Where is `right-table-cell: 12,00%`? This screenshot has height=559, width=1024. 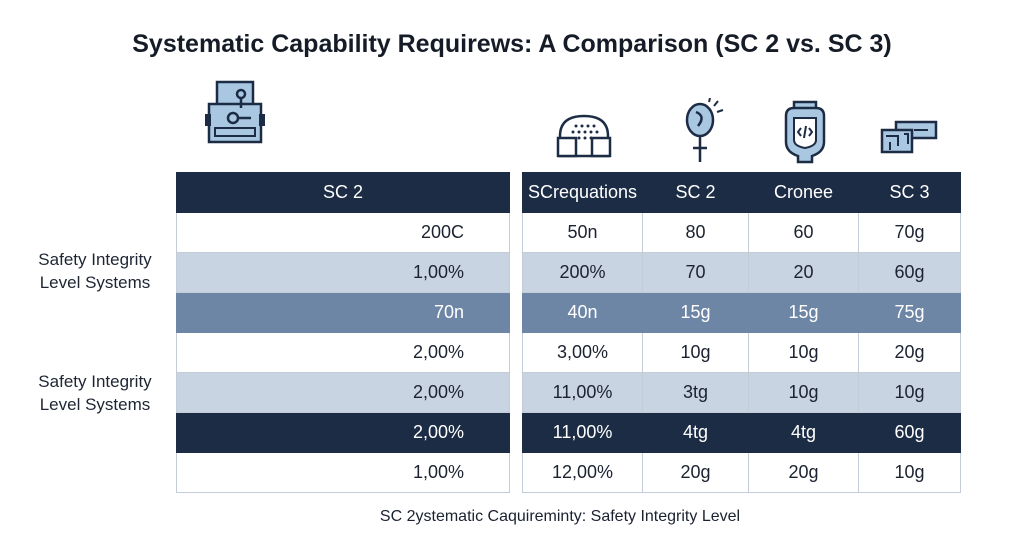 right-table-cell: 12,00% is located at coordinates (582, 472).